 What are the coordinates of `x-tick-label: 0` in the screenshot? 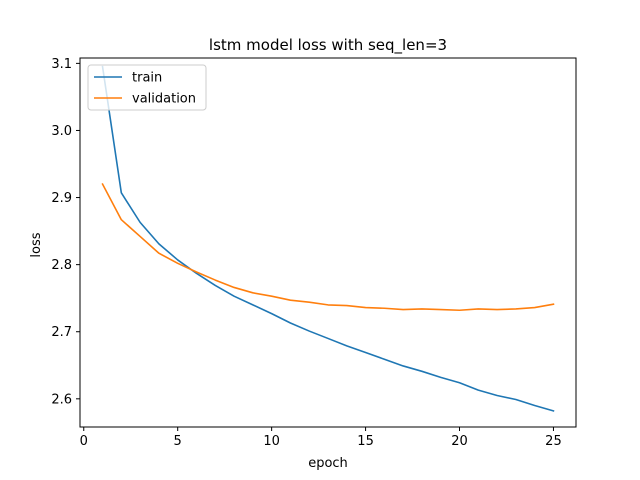 It's located at (84, 441).